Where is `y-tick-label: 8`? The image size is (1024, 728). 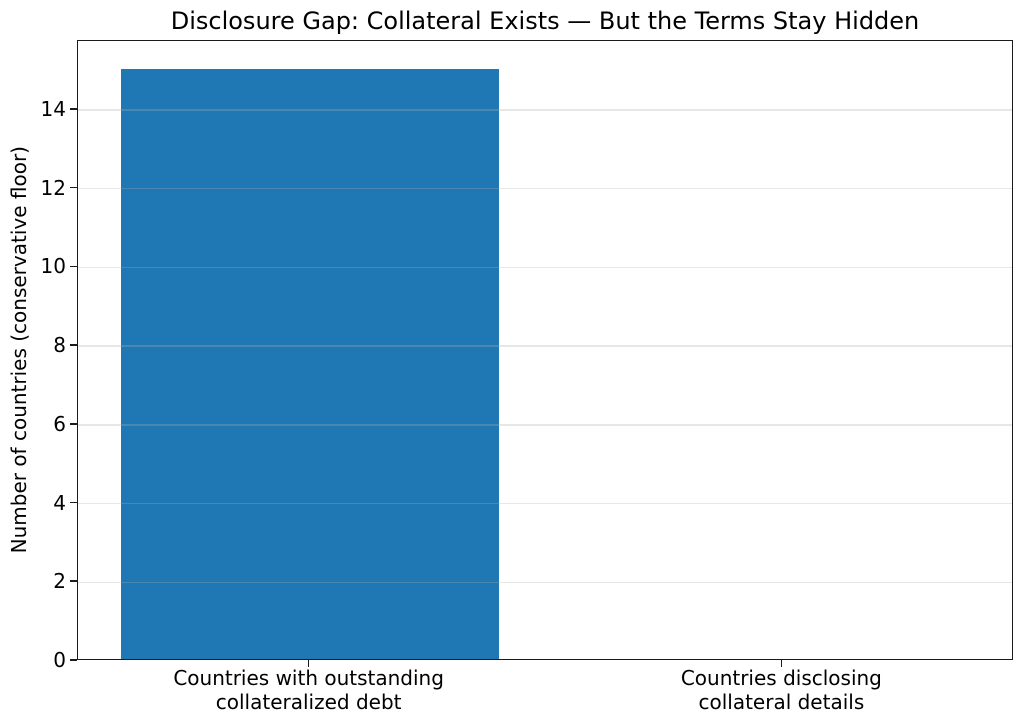
y-tick-label: 8 is located at coordinates (59, 345).